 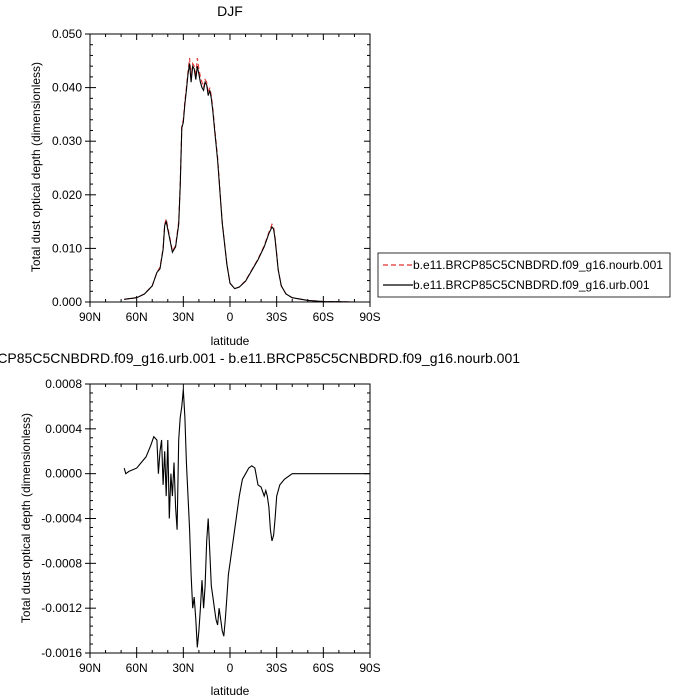 I want to click on bottom-x-tick-label: 30N, so click(x=183, y=668).